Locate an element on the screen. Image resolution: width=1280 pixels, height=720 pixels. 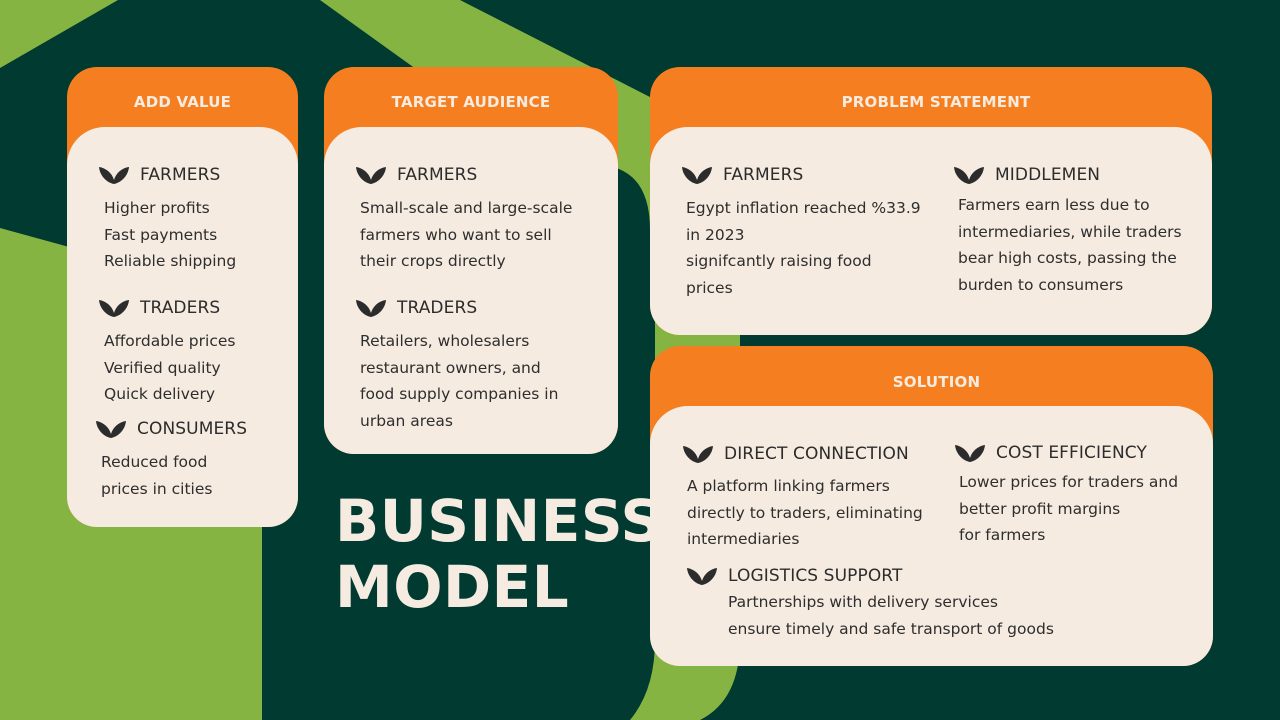
list-item: bear high costs, passing the is located at coordinates (1067, 258).